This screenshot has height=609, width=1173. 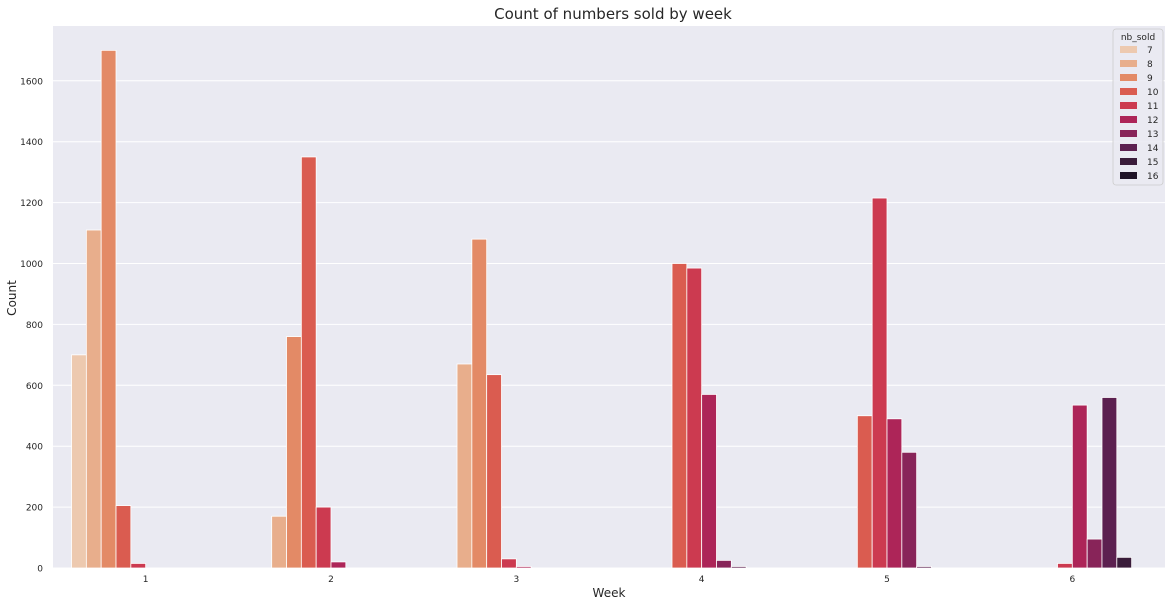 What do you see at coordinates (516, 580) in the screenshot?
I see `x-tick-label: 3` at bounding box center [516, 580].